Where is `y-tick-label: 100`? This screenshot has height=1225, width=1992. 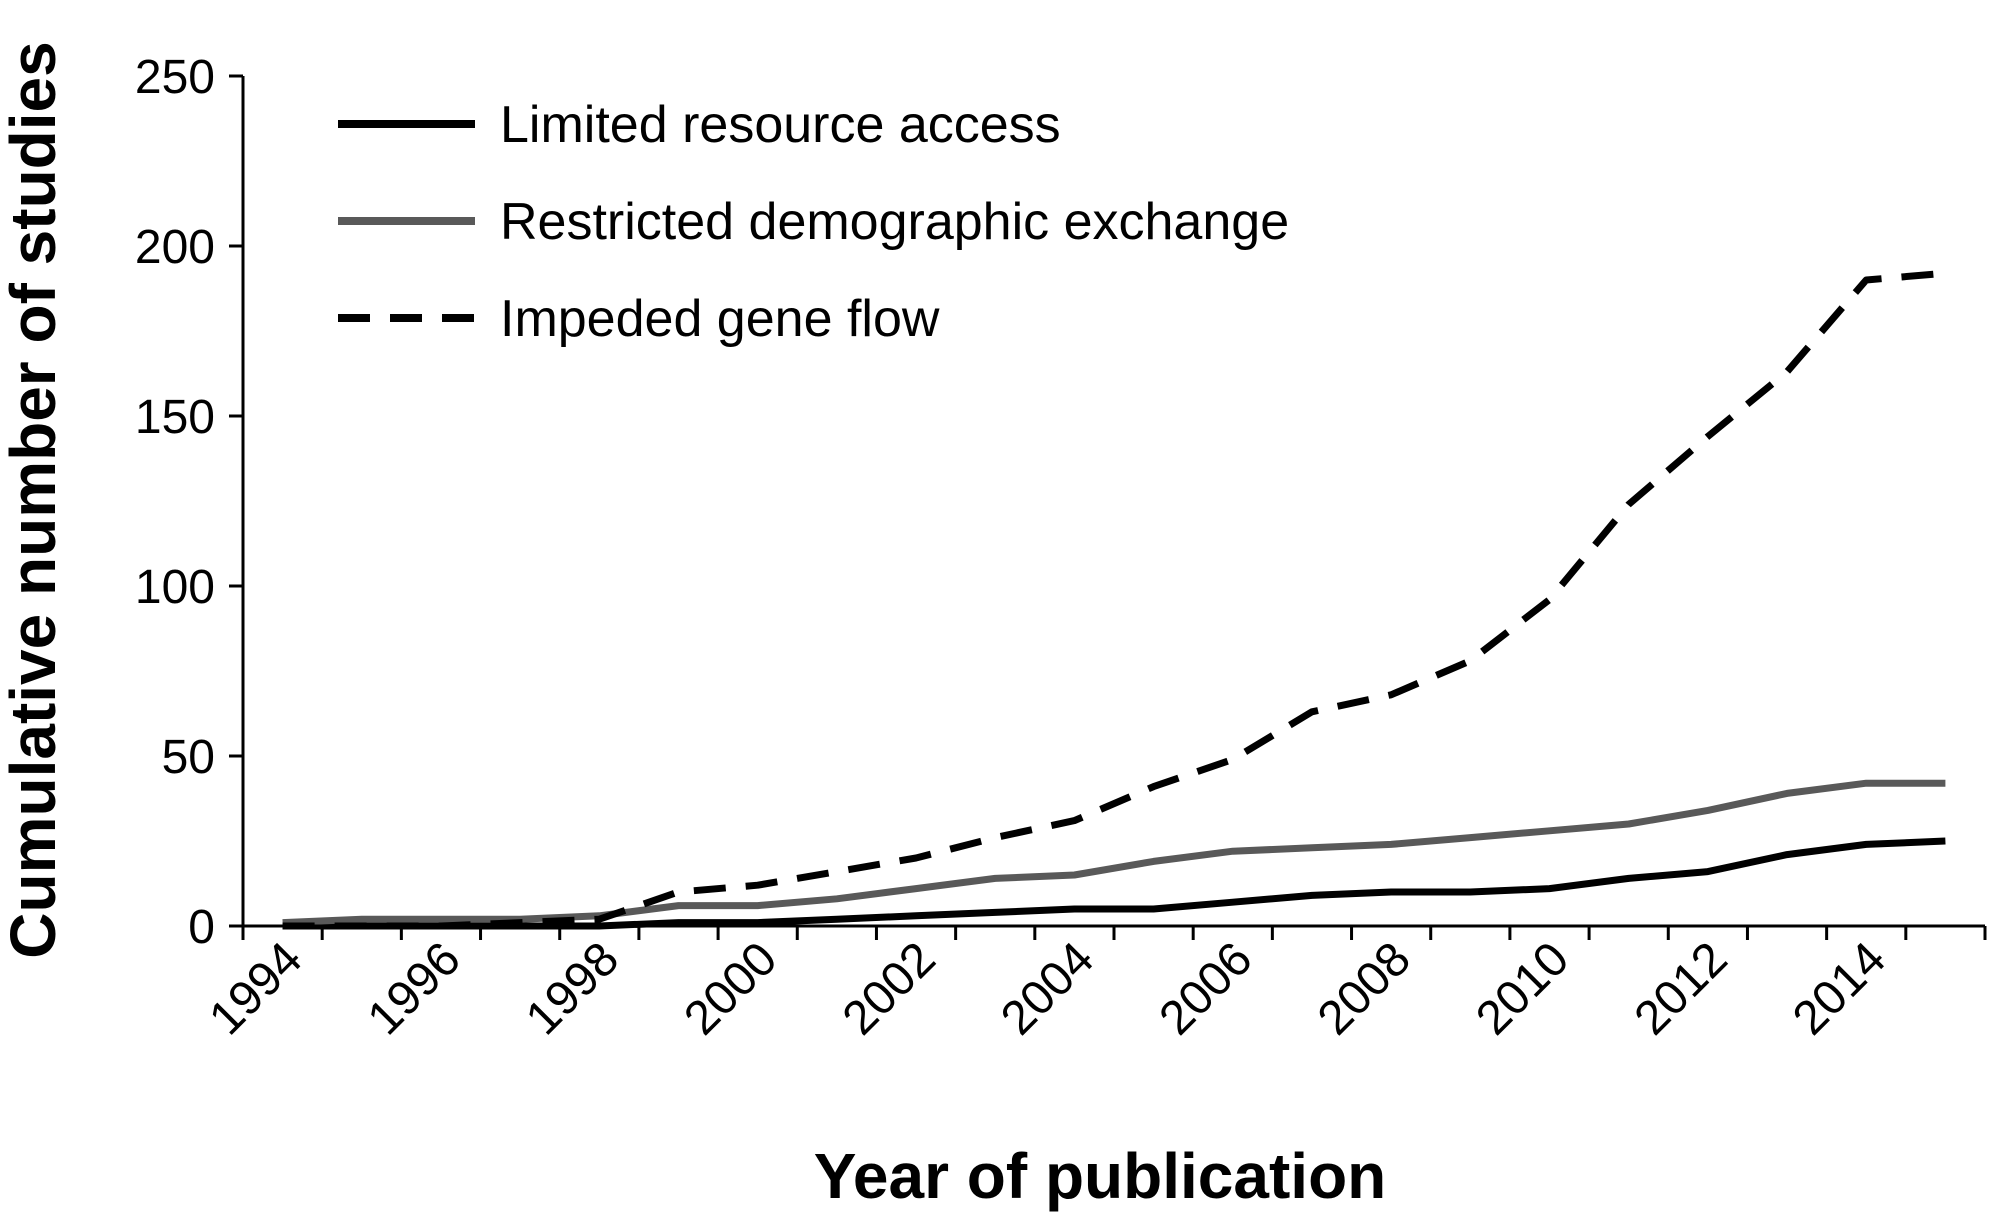
y-tick-label: 100 is located at coordinates (175, 587).